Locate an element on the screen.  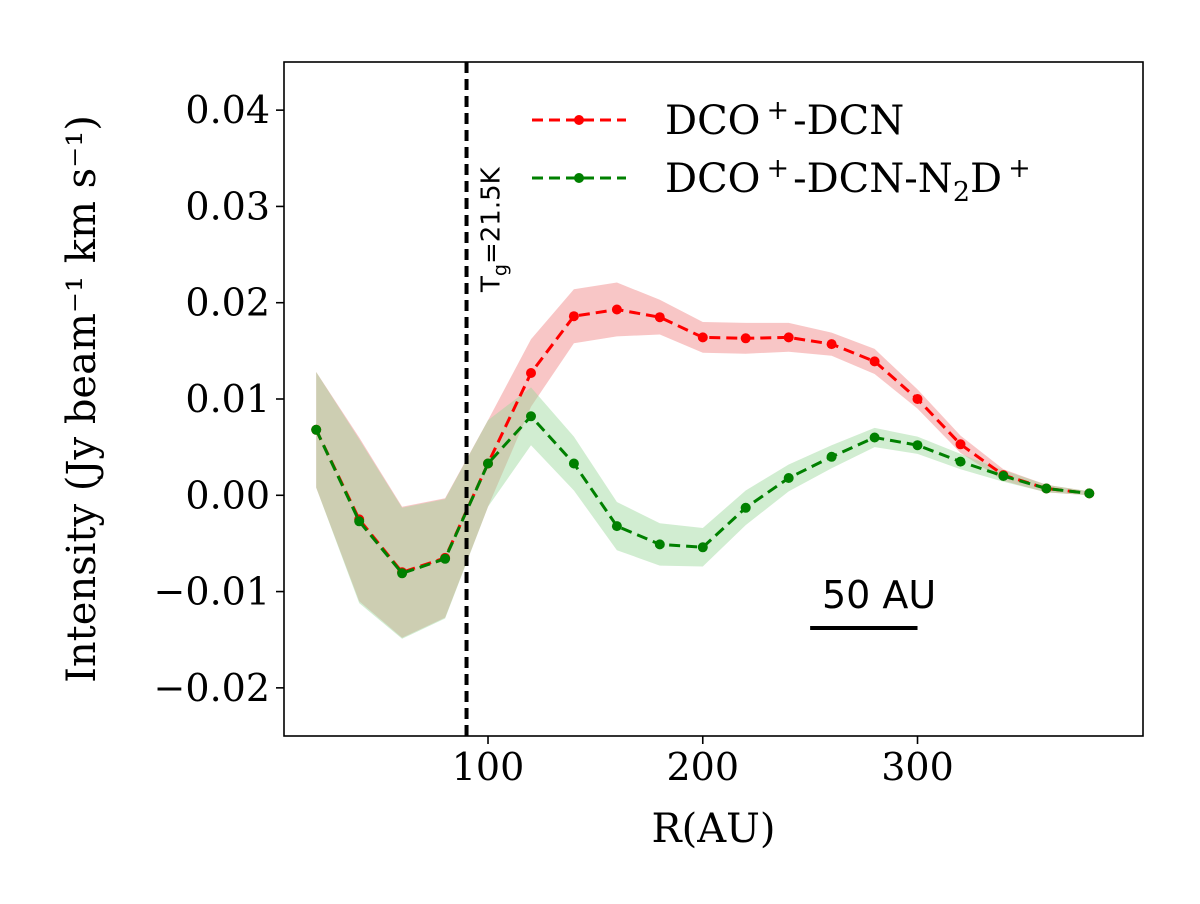
scale-bar: 50 AU is located at coordinates (873, 601).